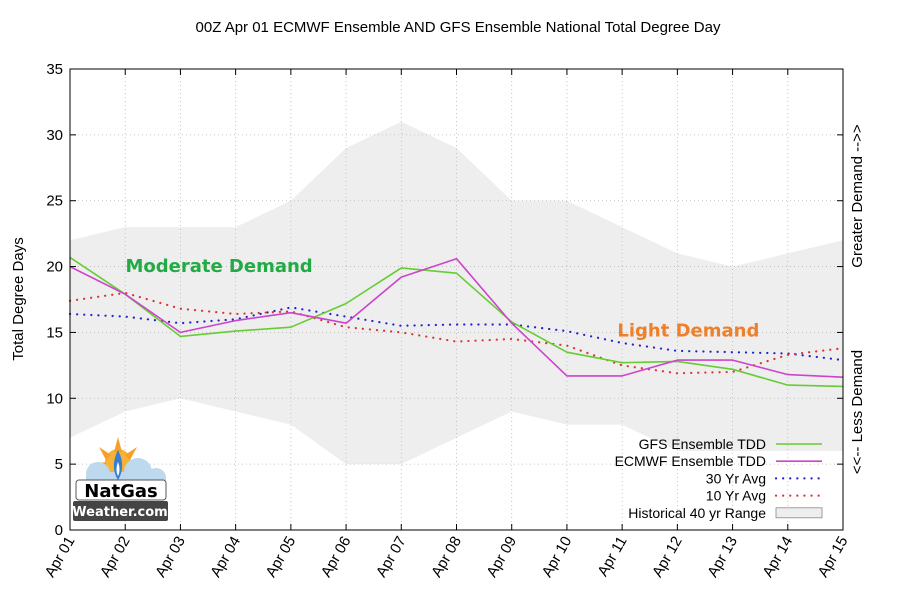  What do you see at coordinates (833, 557) in the screenshot?
I see `x-tick-label: Apr 15` at bounding box center [833, 557].